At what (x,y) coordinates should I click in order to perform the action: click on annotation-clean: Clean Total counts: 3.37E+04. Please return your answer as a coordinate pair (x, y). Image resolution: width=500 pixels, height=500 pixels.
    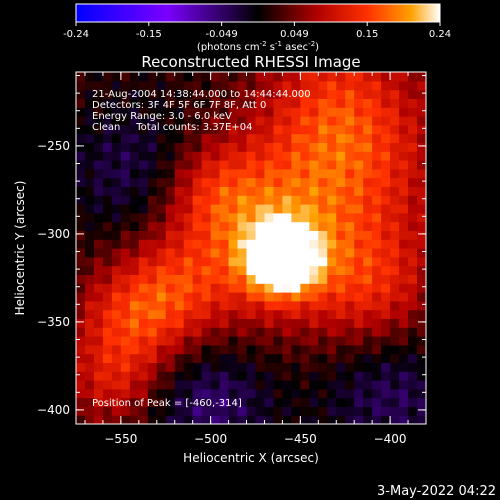
    Looking at the image, I should click on (172, 127).